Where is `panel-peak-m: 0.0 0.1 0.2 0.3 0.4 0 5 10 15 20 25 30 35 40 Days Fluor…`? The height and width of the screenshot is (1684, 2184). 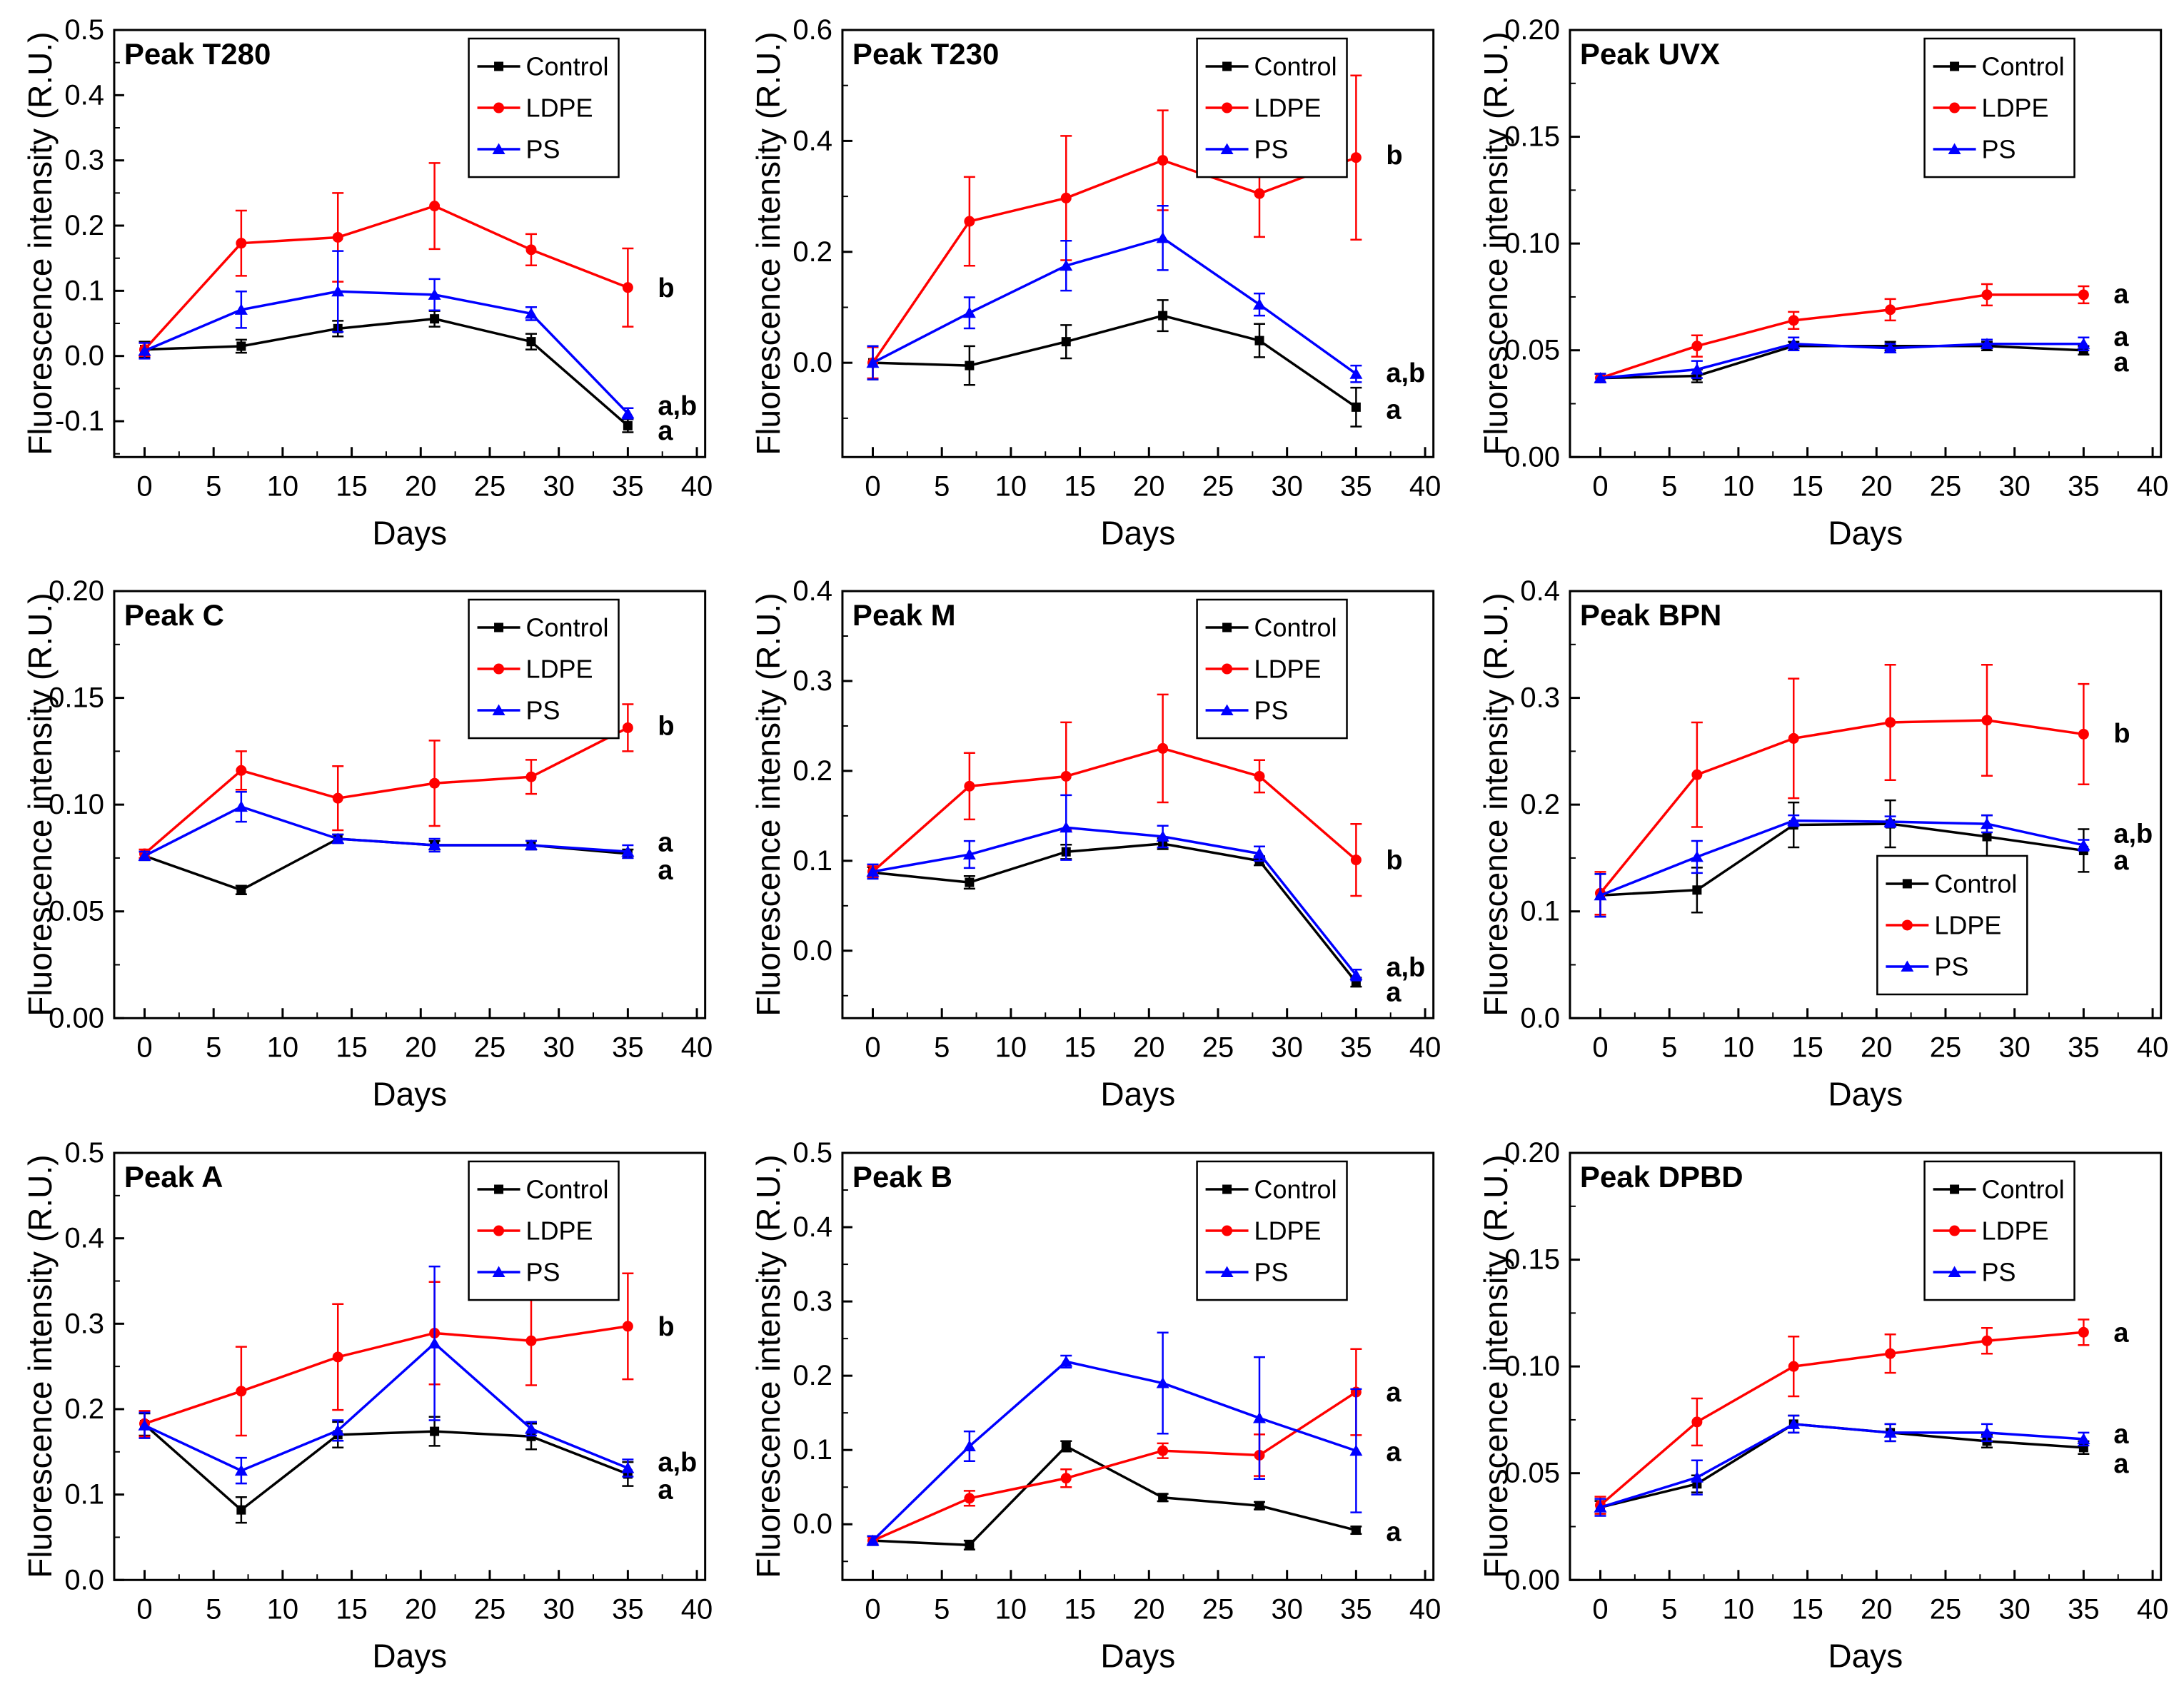 panel-peak-m: 0.0 0.1 0.2 0.3 0.4 0 5 10 15 20 25 30 35 40 Days Fluor… is located at coordinates (1092, 841).